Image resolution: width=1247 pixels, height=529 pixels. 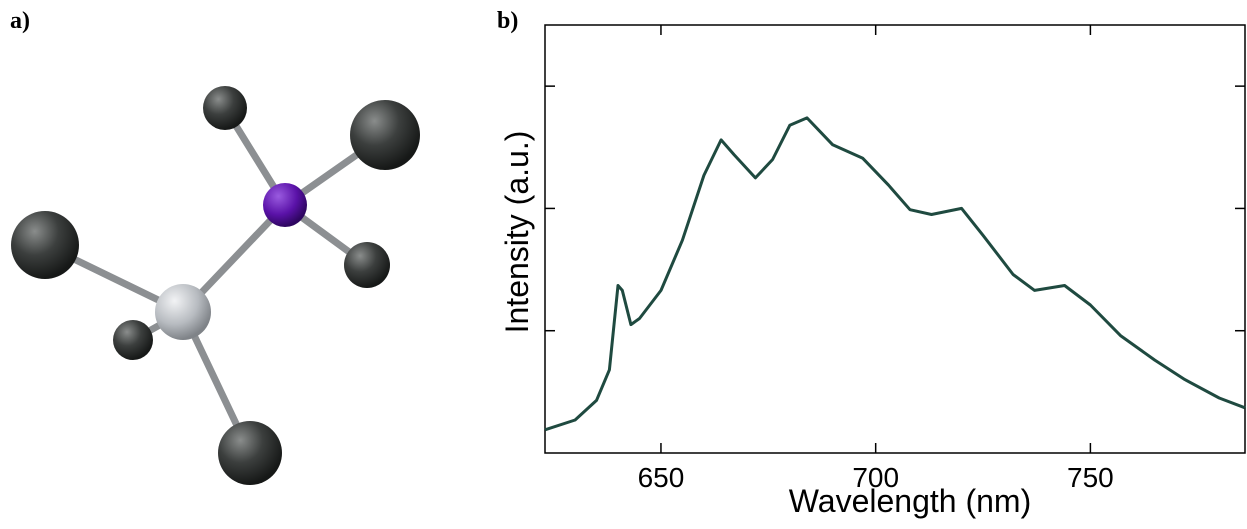 I want to click on x-axis-label: Wavelength (nm), so click(x=910, y=501).